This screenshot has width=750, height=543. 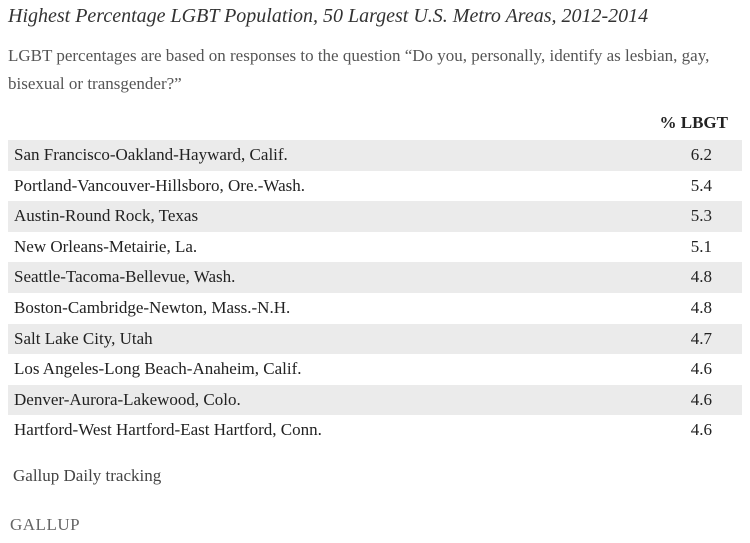 I want to click on metro-name: Boston-Cambridge-Newton, Mass.-N.H., so click(x=152, y=307).